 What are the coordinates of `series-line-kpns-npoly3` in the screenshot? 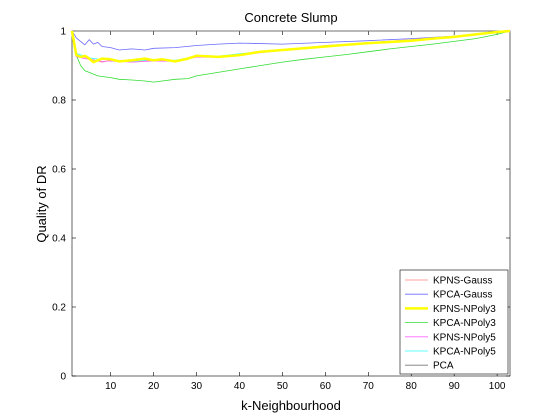 It's located at (290, 46).